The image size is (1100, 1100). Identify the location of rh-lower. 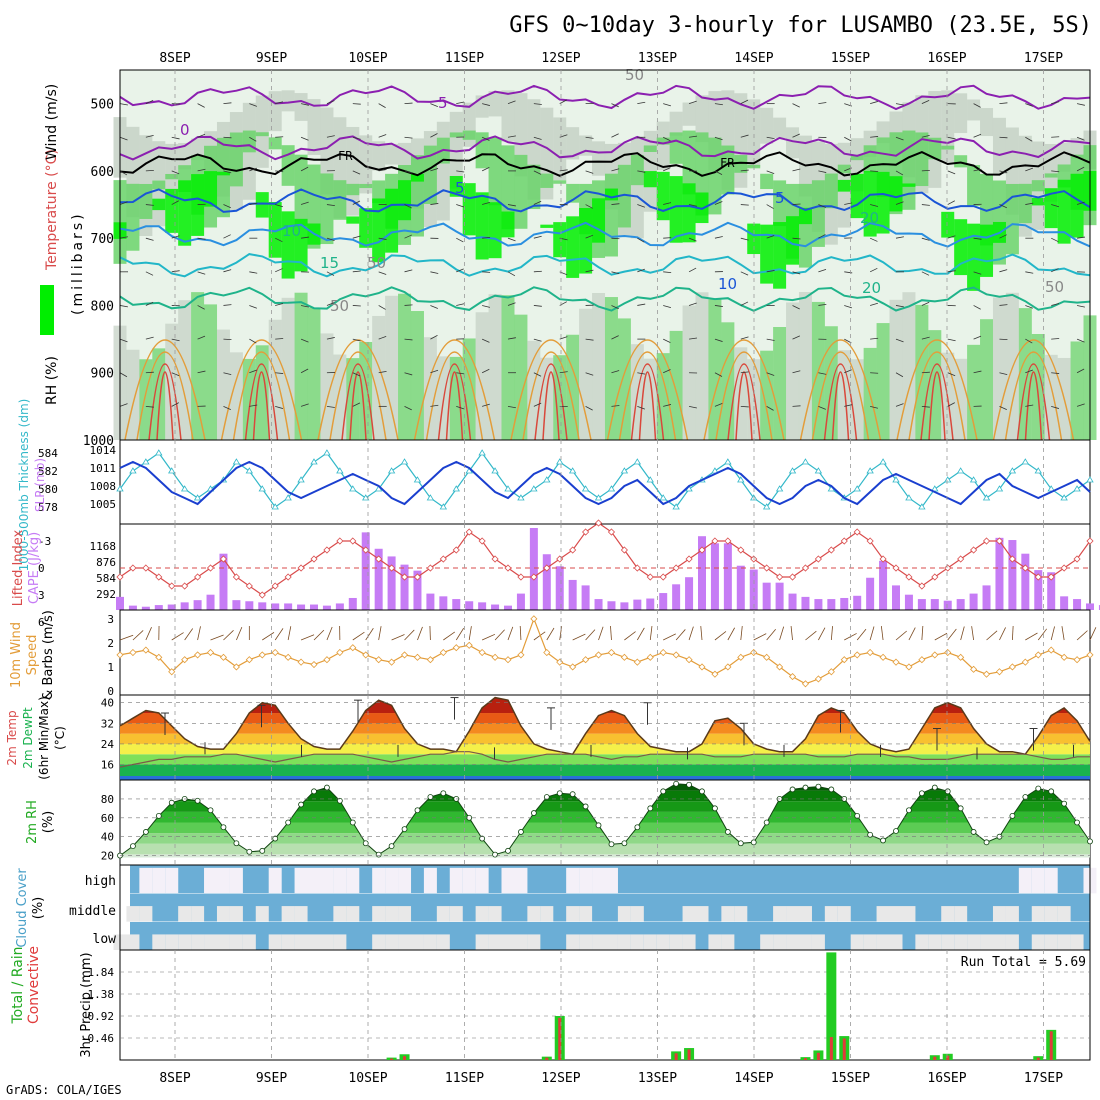
(456, 398).